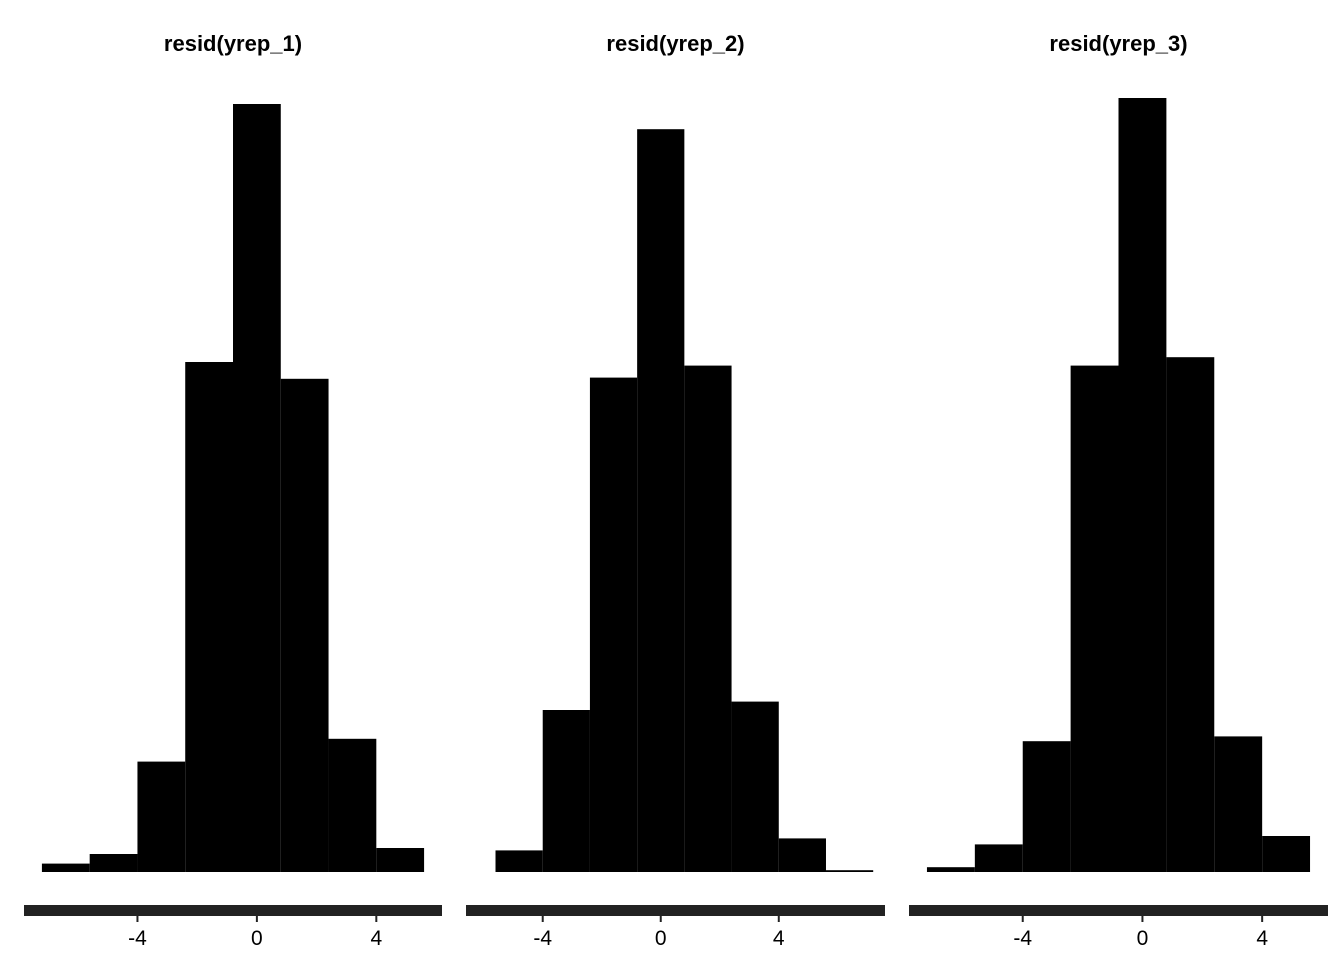 The image size is (1344, 960). I want to click on panel-title: resid(yrep_3), so click(1118, 43).